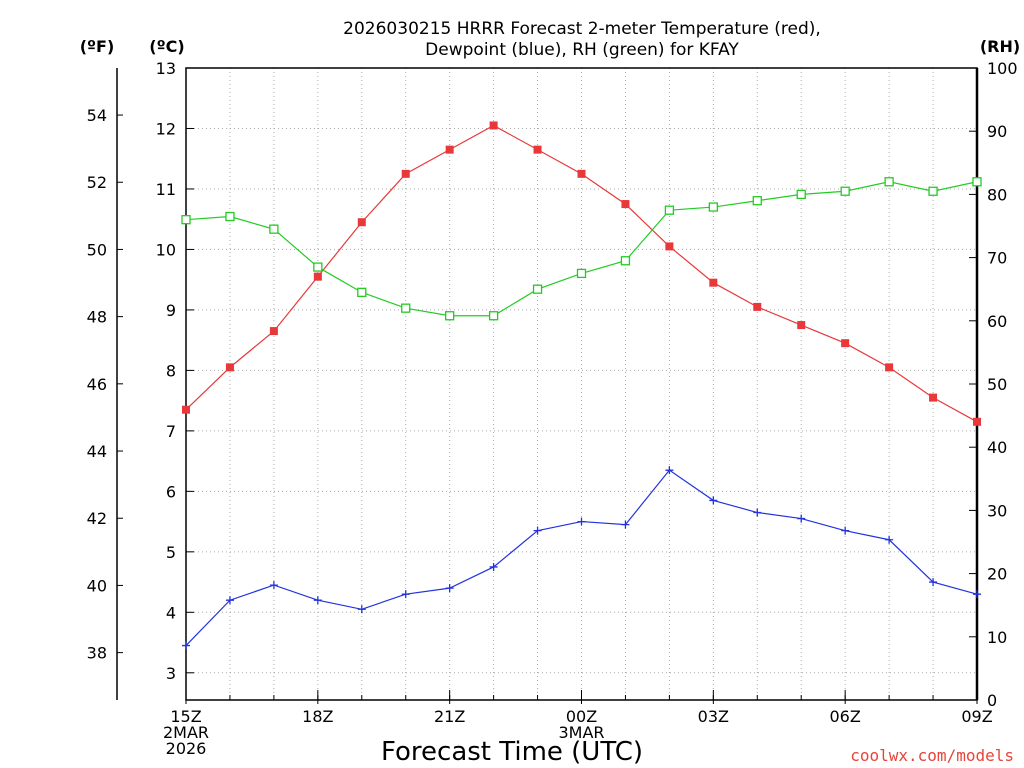 The width and height of the screenshot is (1024, 768). I want to click on chart-title-line-2: Dewpoint (blue), RH (green) for KFAY, so click(582, 50).